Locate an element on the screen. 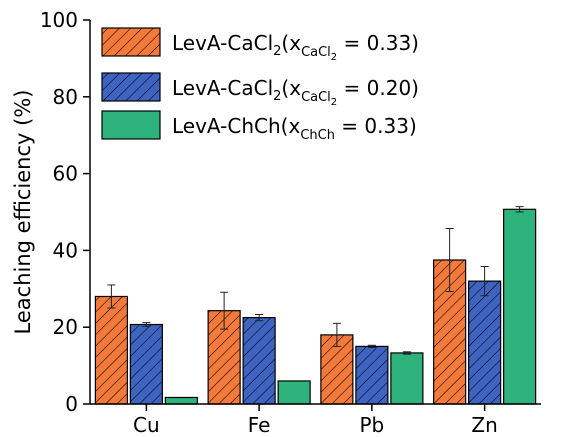 The image size is (566, 437). y-axis-label: Leaching efficiency (%) is located at coordinates (23, 212).